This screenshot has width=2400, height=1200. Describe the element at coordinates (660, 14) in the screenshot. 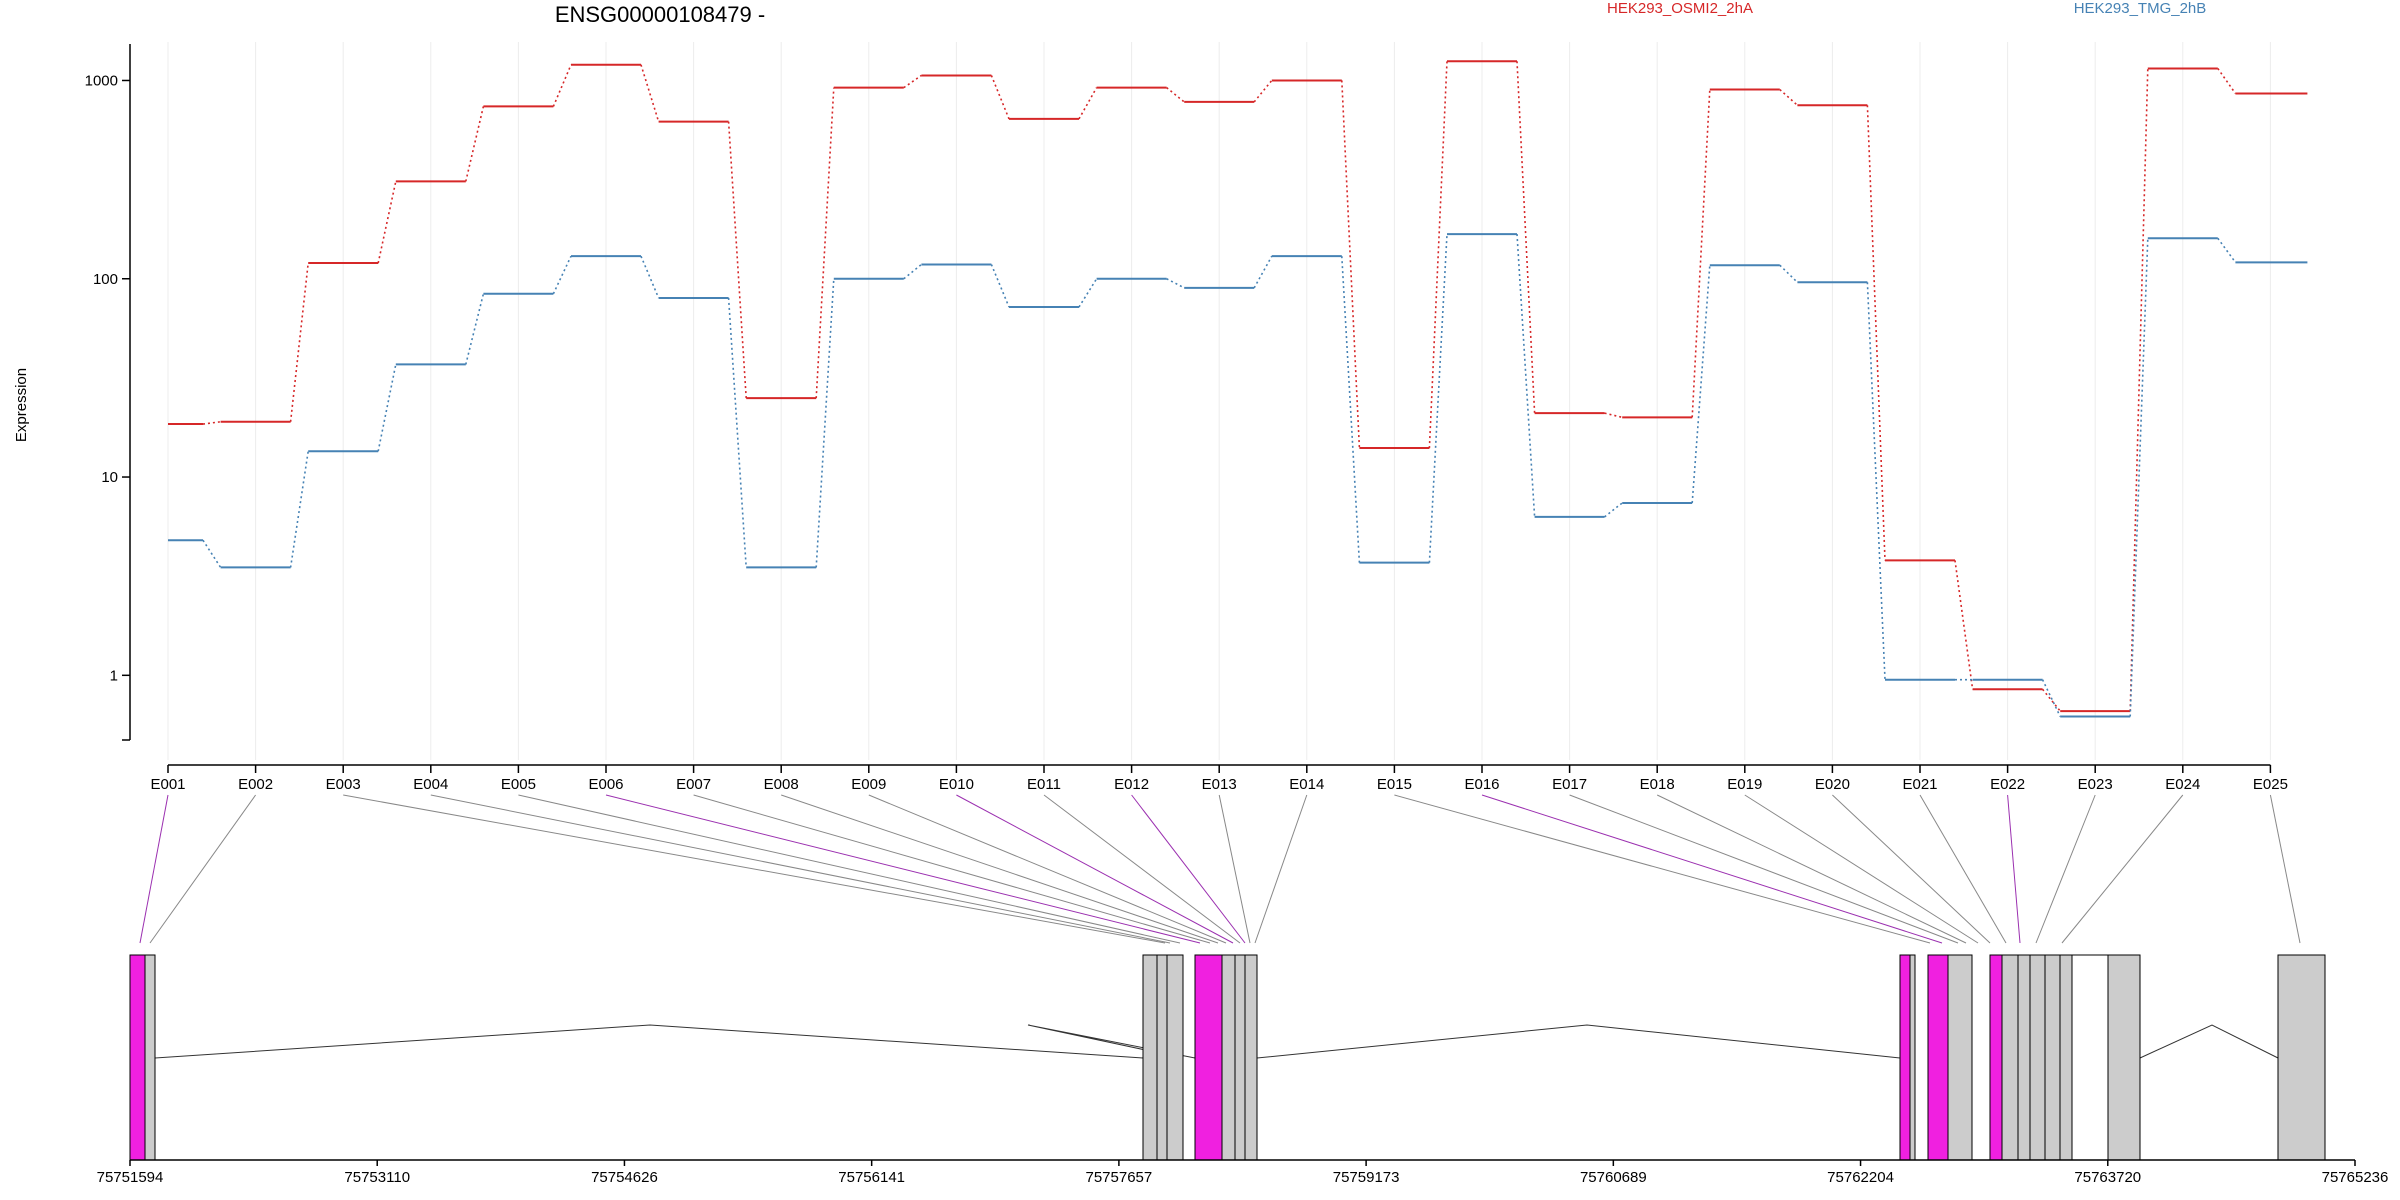

I see `chart-title: ENSG00000108479 -` at that location.